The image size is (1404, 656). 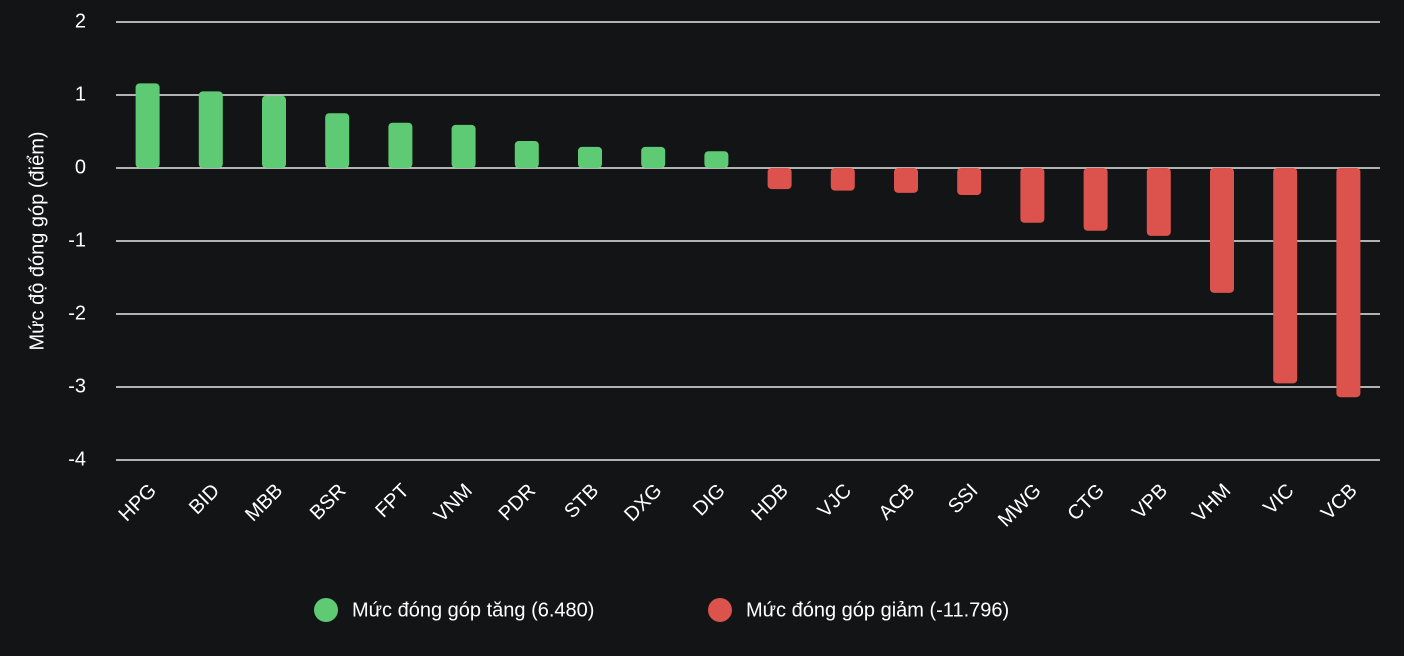 I want to click on x-tick-label: VPB, so click(x=1150, y=502).